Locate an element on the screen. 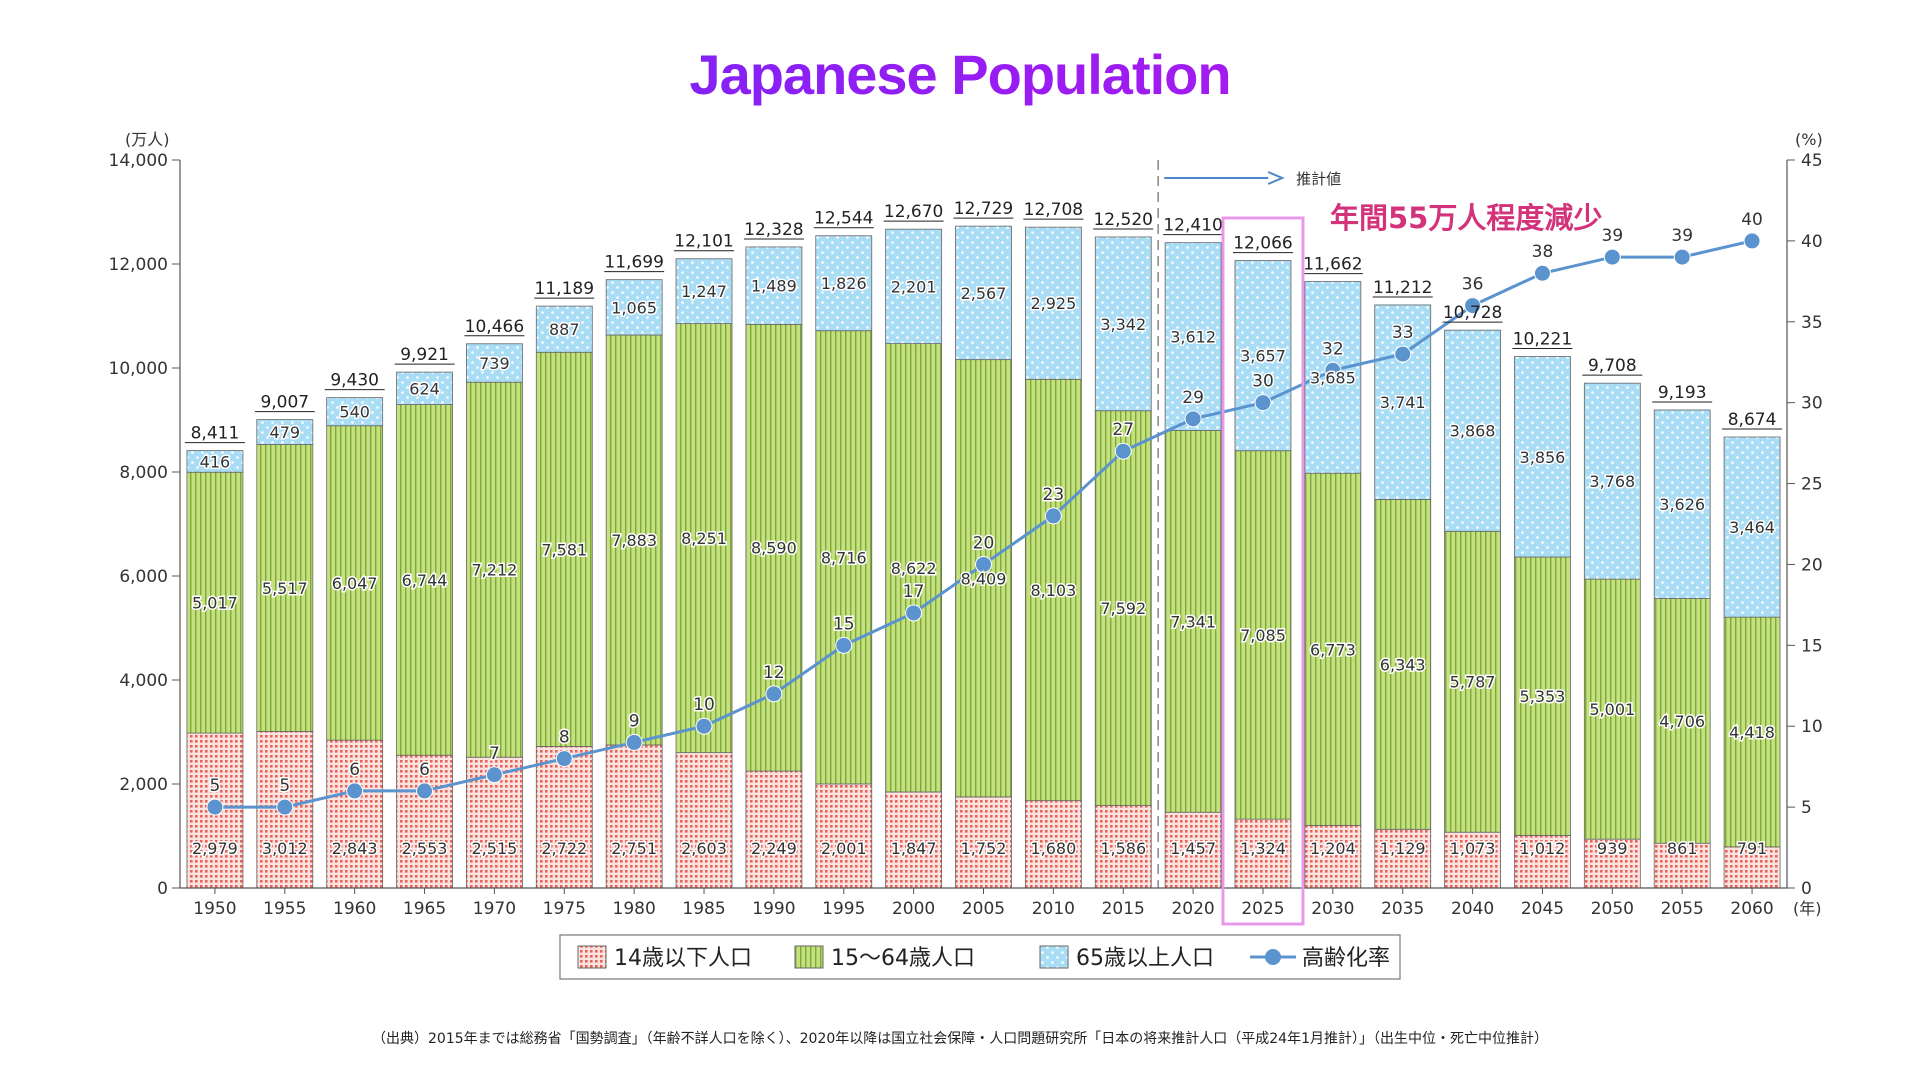  aging-rate-label: 5 is located at coordinates (284, 786).